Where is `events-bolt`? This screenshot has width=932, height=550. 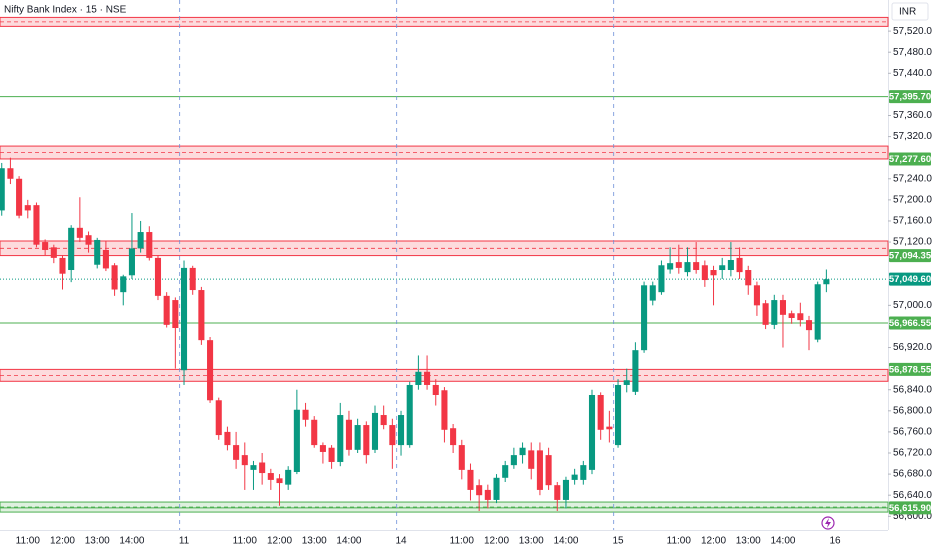 events-bolt is located at coordinates (828, 523).